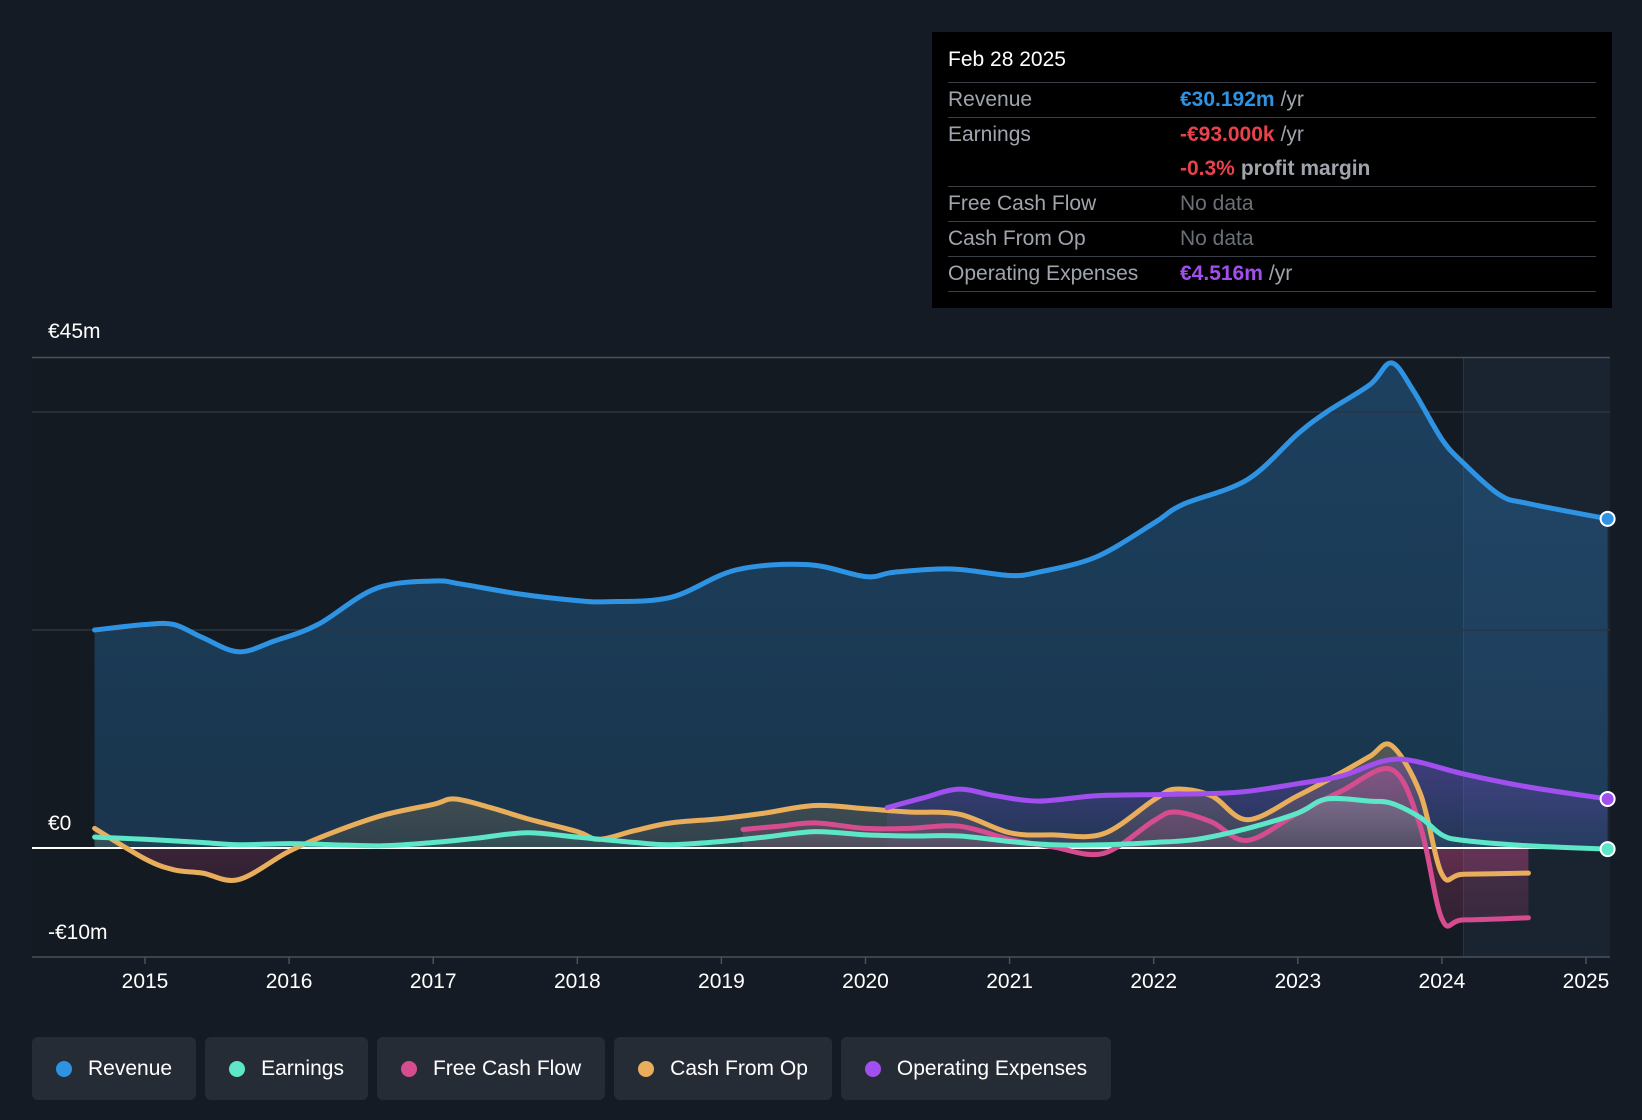 The image size is (1642, 1120). I want to click on tooltip-opex-label: Operating Expenses, so click(1043, 273).